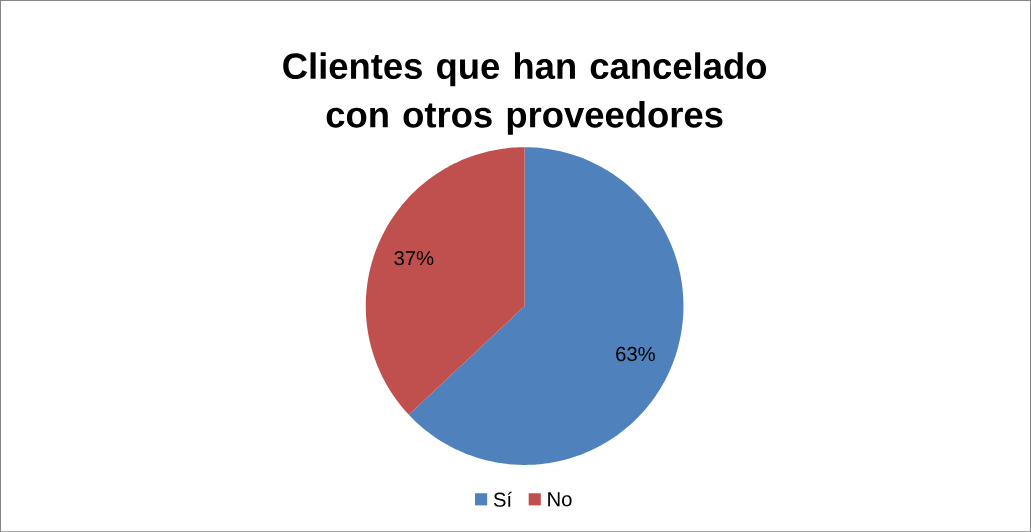  What do you see at coordinates (635, 354) in the screenshot?
I see `data-label: 63%` at bounding box center [635, 354].